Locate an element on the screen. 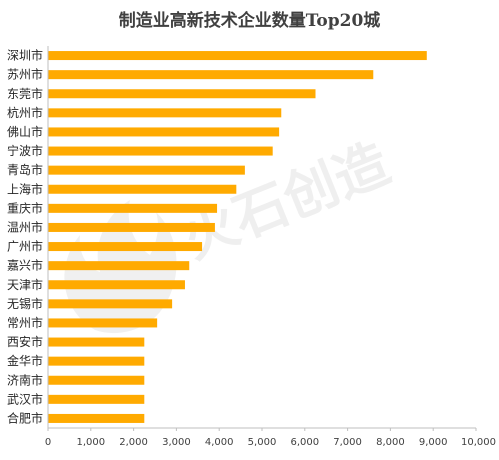 The image size is (499, 460). category-label: 常州市 is located at coordinates (25, 322).